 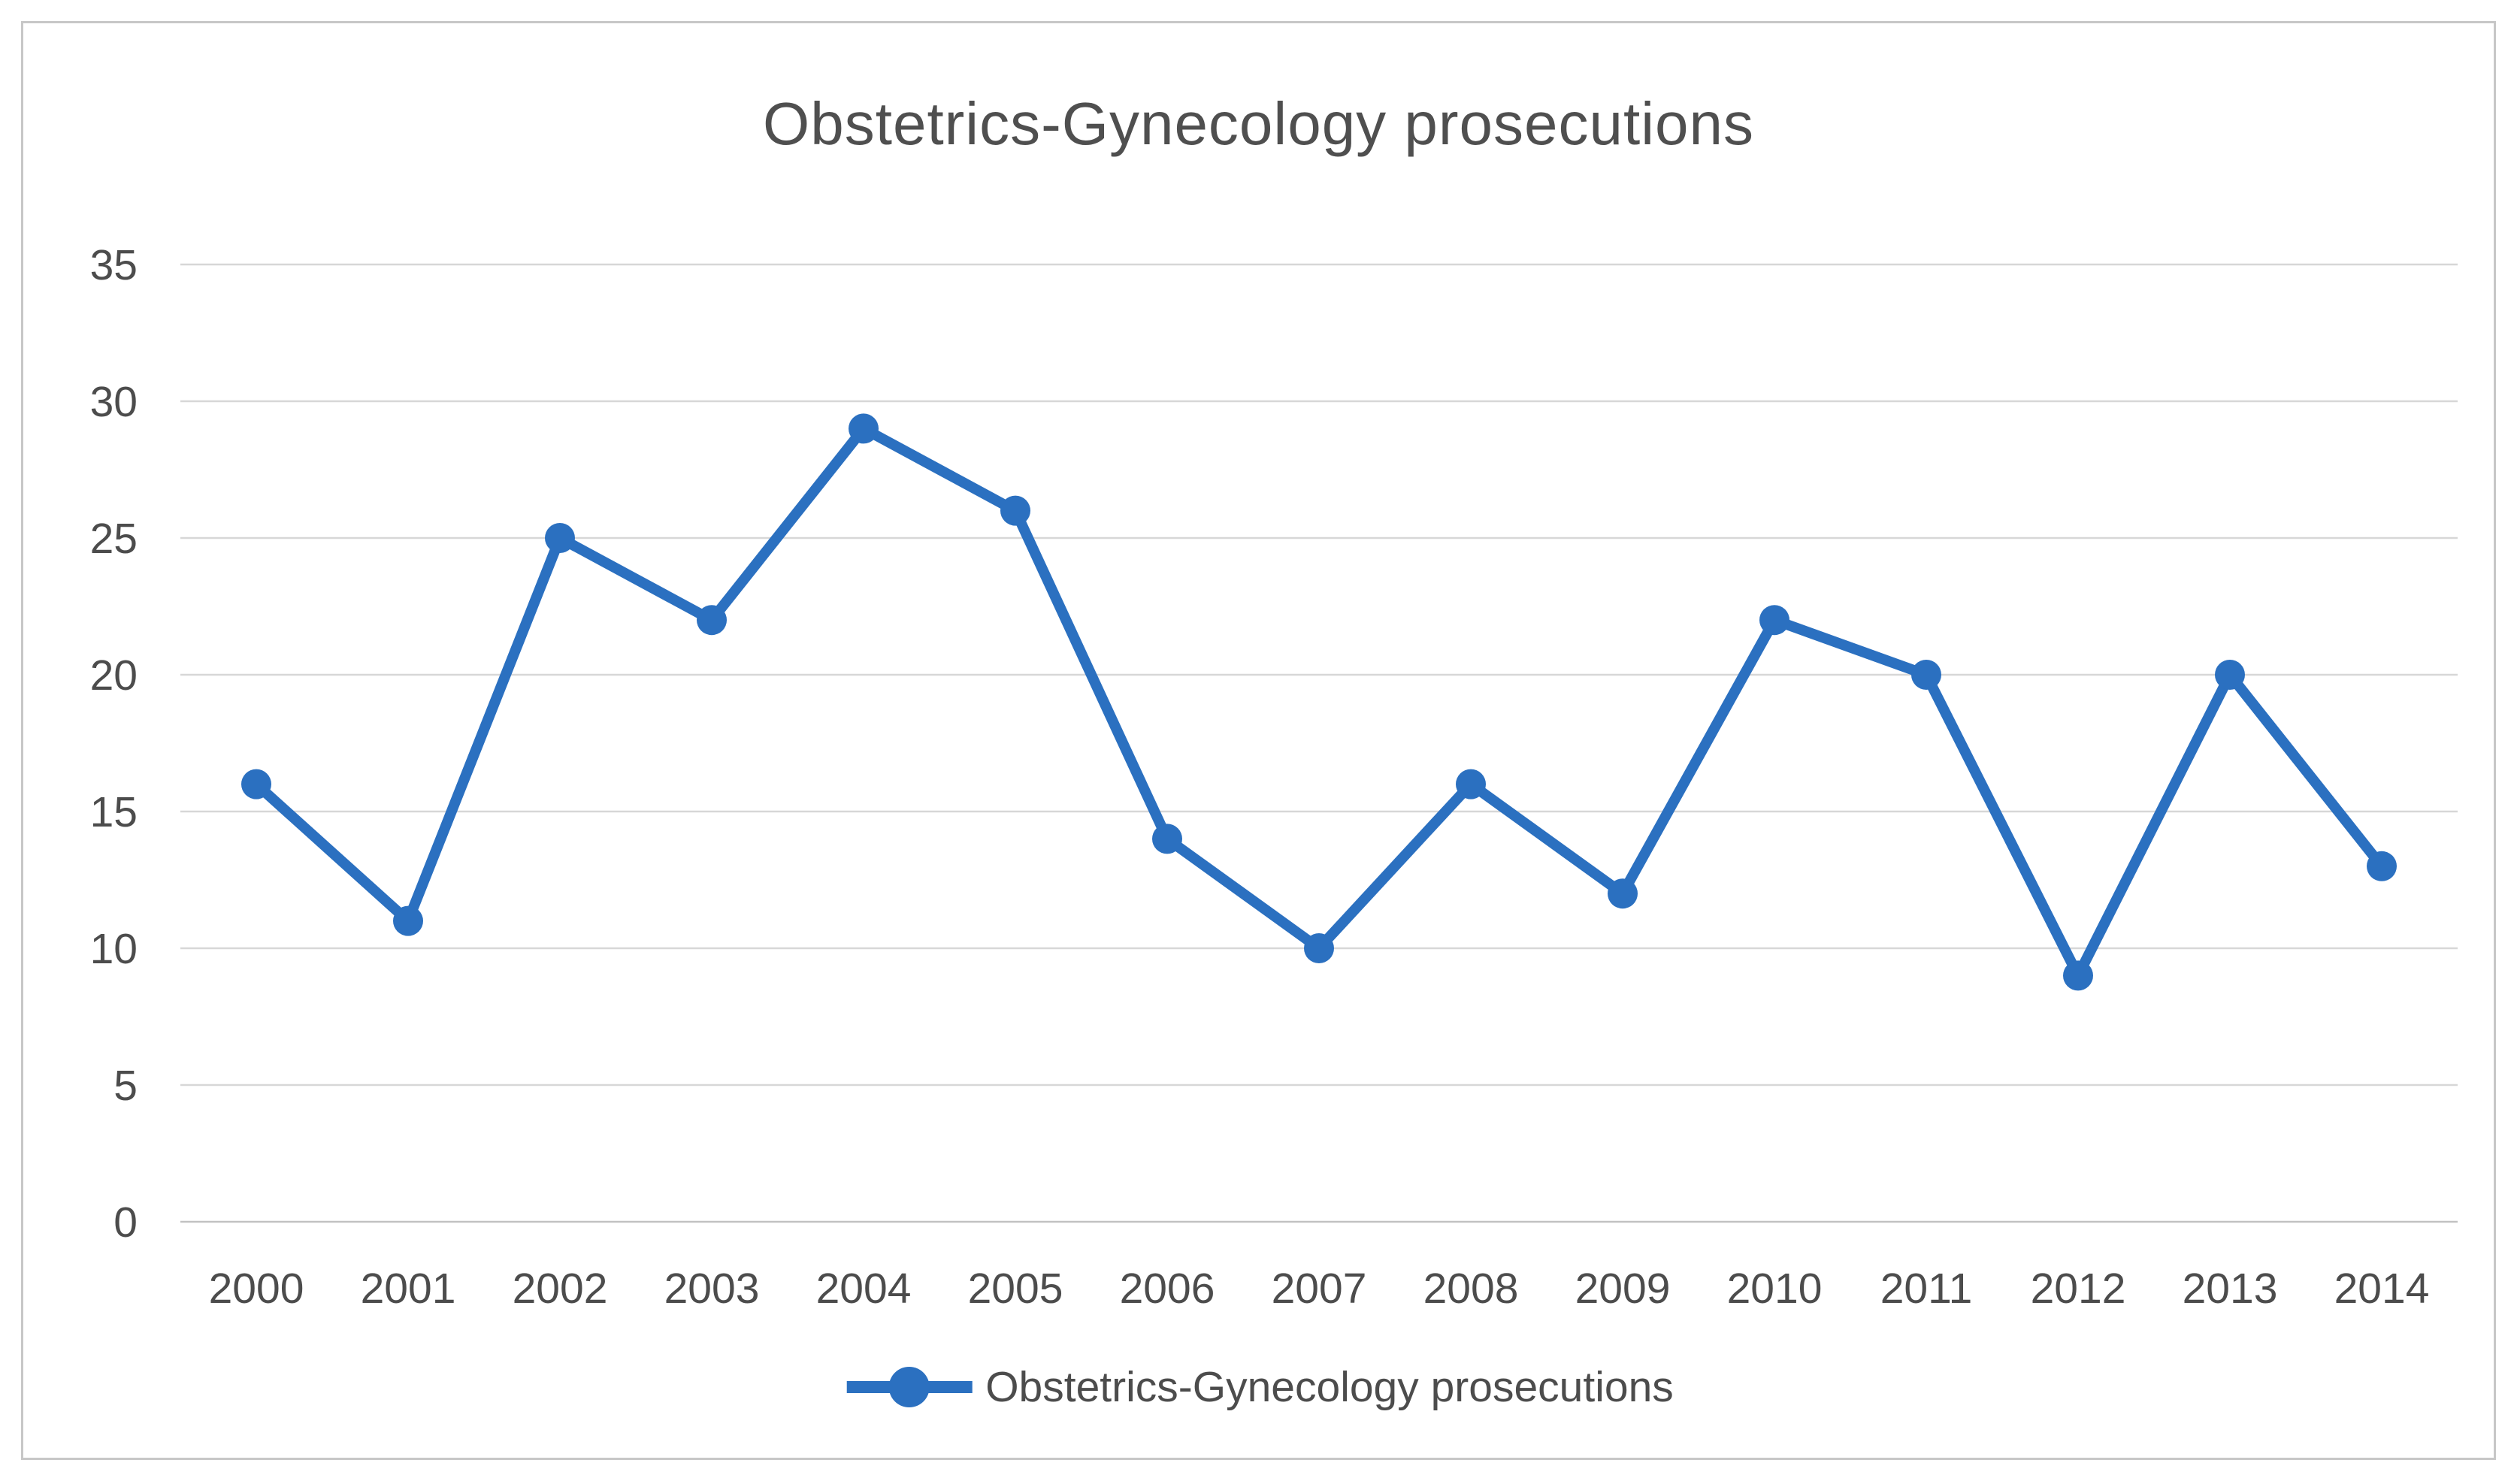 What do you see at coordinates (712, 1289) in the screenshot?
I see `x-axis-tick-label: 2003` at bounding box center [712, 1289].